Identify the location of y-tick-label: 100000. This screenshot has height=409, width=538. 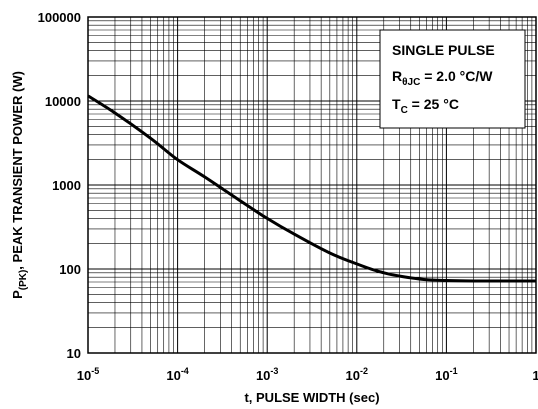
(59, 17).